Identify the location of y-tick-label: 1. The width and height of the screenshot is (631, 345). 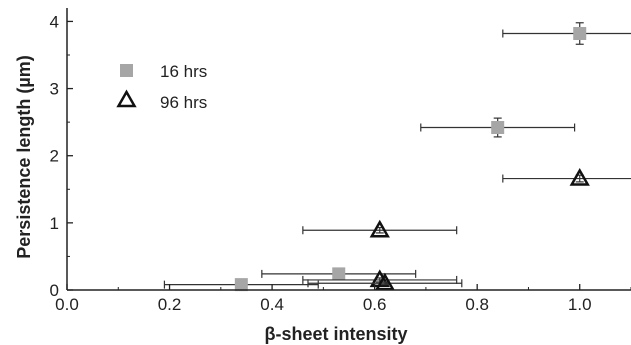
(54, 223).